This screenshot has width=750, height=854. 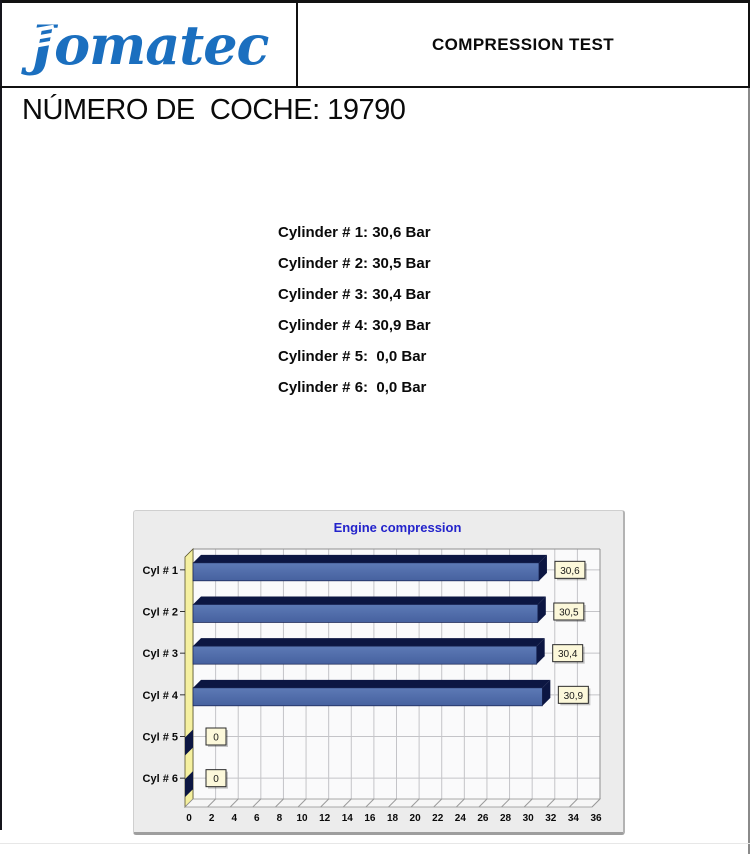 What do you see at coordinates (370, 818) in the screenshot?
I see `chart-text: 16` at bounding box center [370, 818].